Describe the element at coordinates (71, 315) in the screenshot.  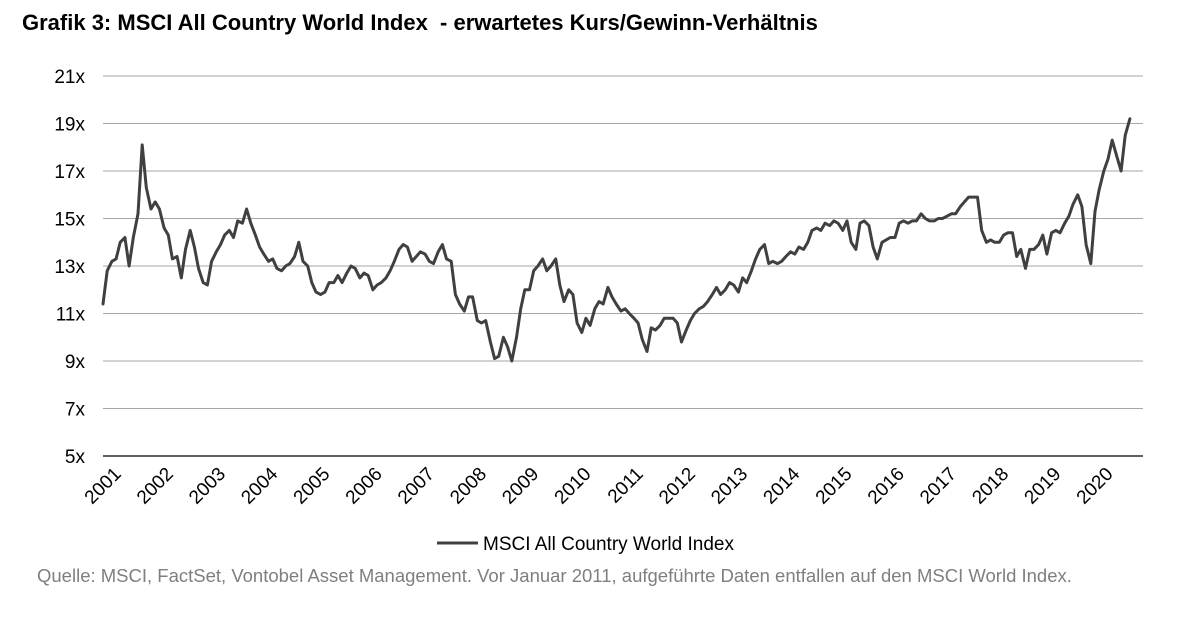
I see `y-tick-label: 11x` at that location.